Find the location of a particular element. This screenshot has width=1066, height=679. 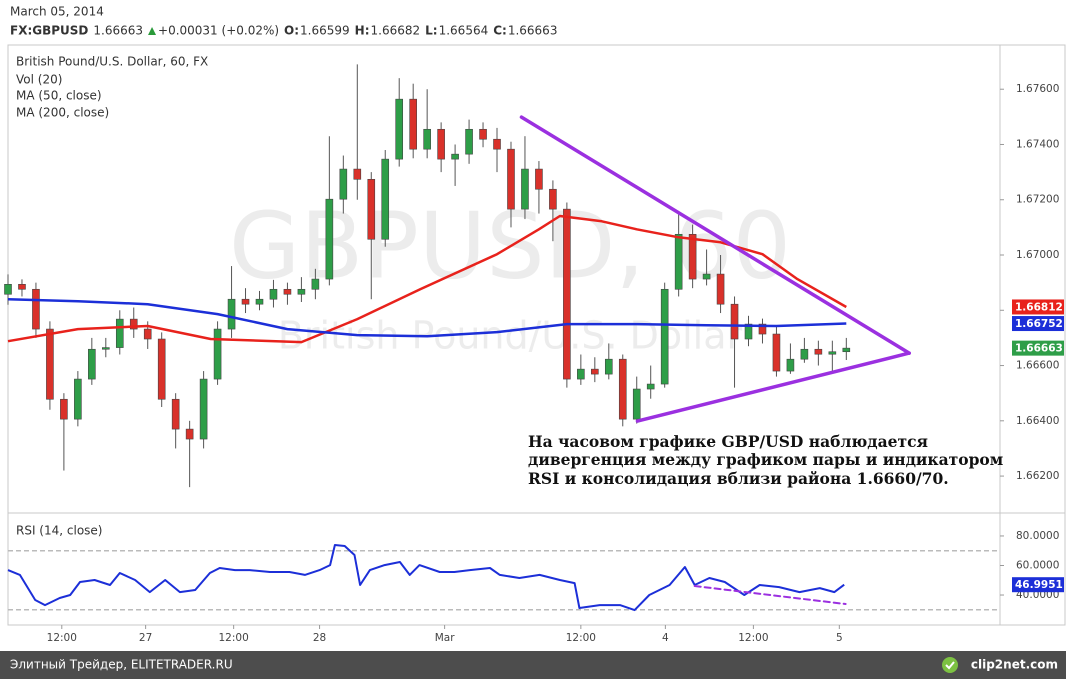

footer-text: Элитный Трейдер, ELITETRADER.RU is located at coordinates (121, 665).